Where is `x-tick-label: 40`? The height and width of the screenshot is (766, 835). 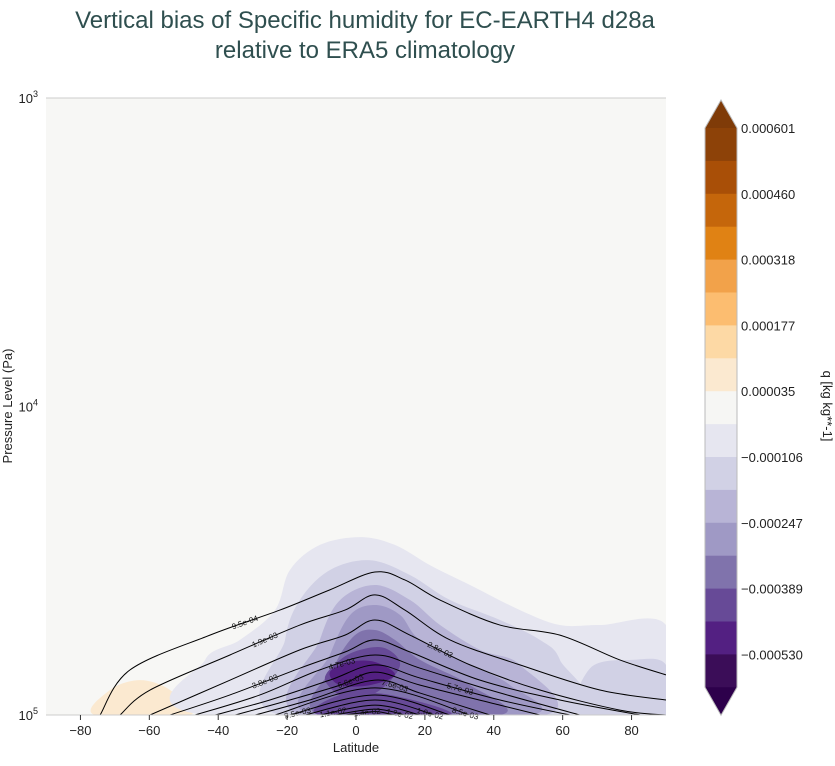
x-tick-label: 40 is located at coordinates (494, 730).